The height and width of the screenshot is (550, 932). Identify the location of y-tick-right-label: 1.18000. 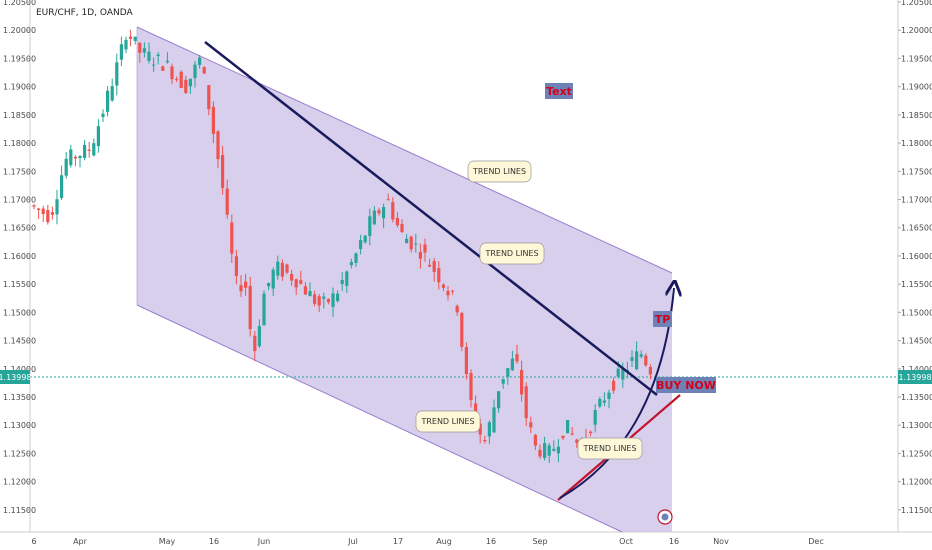
(916, 143).